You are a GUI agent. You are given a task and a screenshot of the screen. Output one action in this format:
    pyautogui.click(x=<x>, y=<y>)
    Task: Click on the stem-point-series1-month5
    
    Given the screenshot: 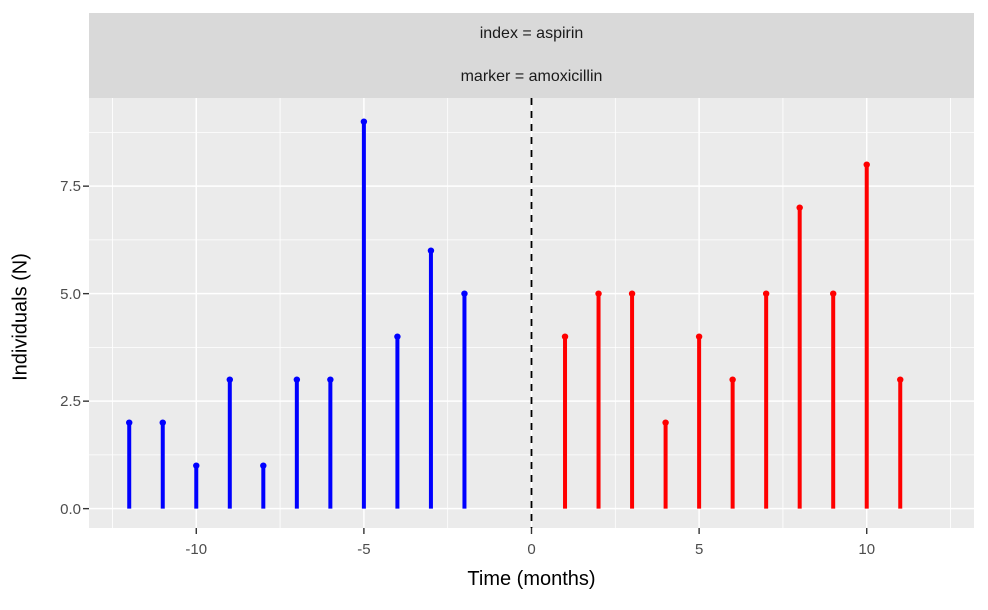 What is the action you would take?
    pyautogui.click(x=699, y=336)
    